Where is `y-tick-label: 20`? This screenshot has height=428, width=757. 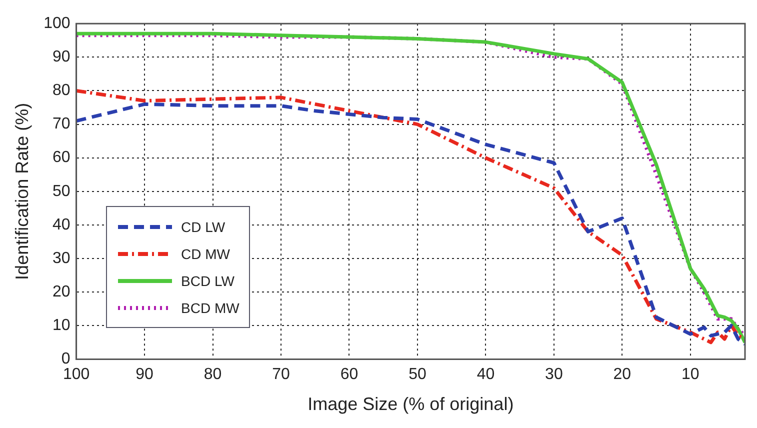
y-tick-label: 20 is located at coordinates (61, 291).